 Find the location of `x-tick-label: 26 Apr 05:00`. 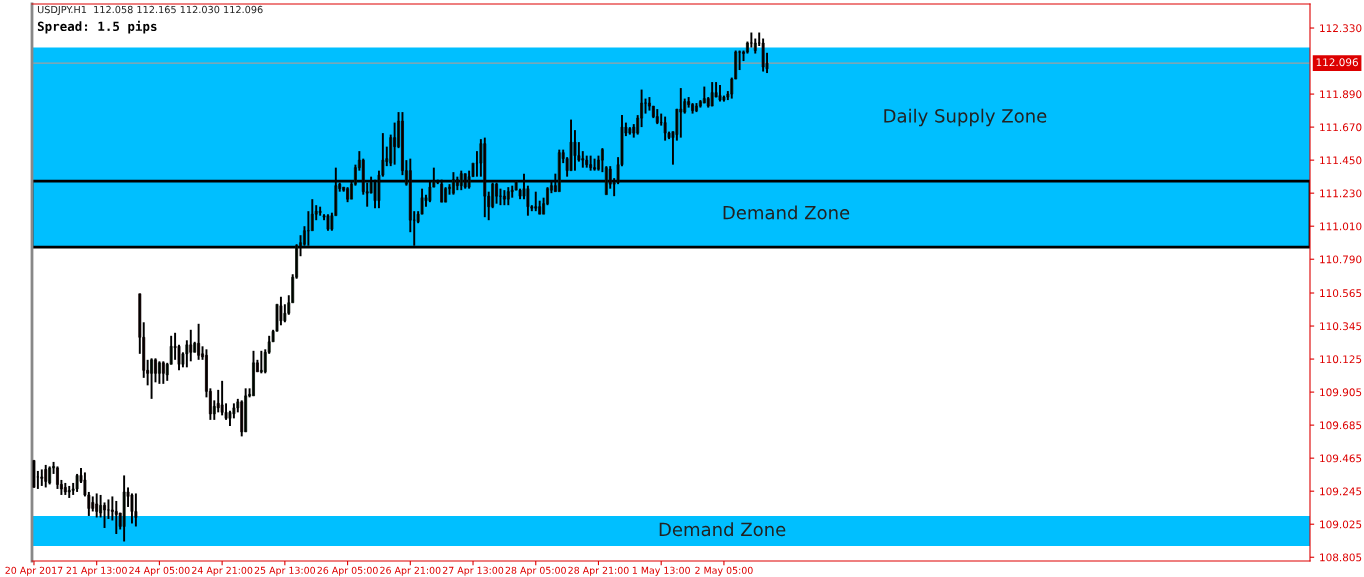

x-tick-label: 26 Apr 05:00 is located at coordinates (347, 571).